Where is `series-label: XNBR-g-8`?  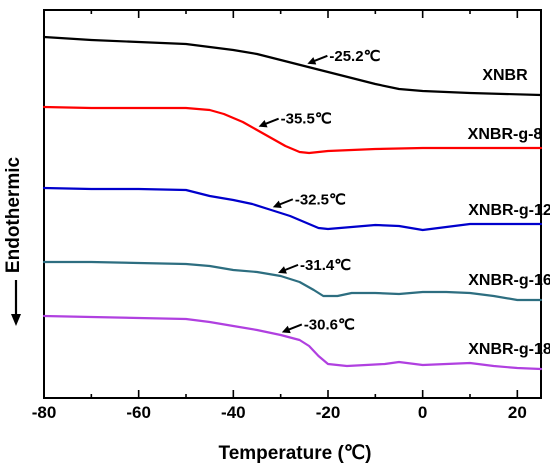
series-label: XNBR-g-8 is located at coordinates (505, 134).